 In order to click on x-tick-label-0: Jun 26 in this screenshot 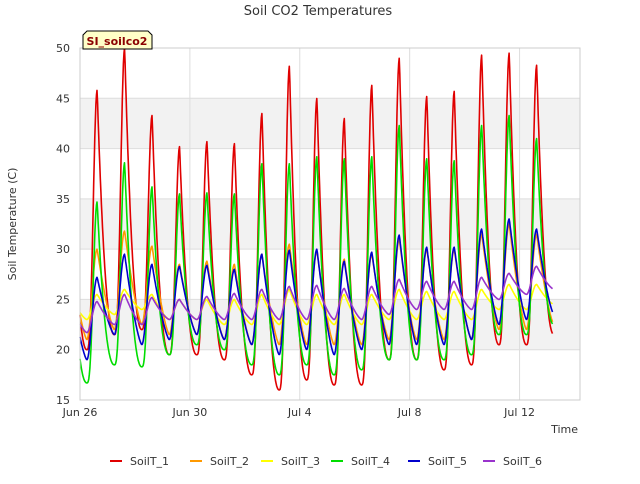, I will do `click(80, 412)`.